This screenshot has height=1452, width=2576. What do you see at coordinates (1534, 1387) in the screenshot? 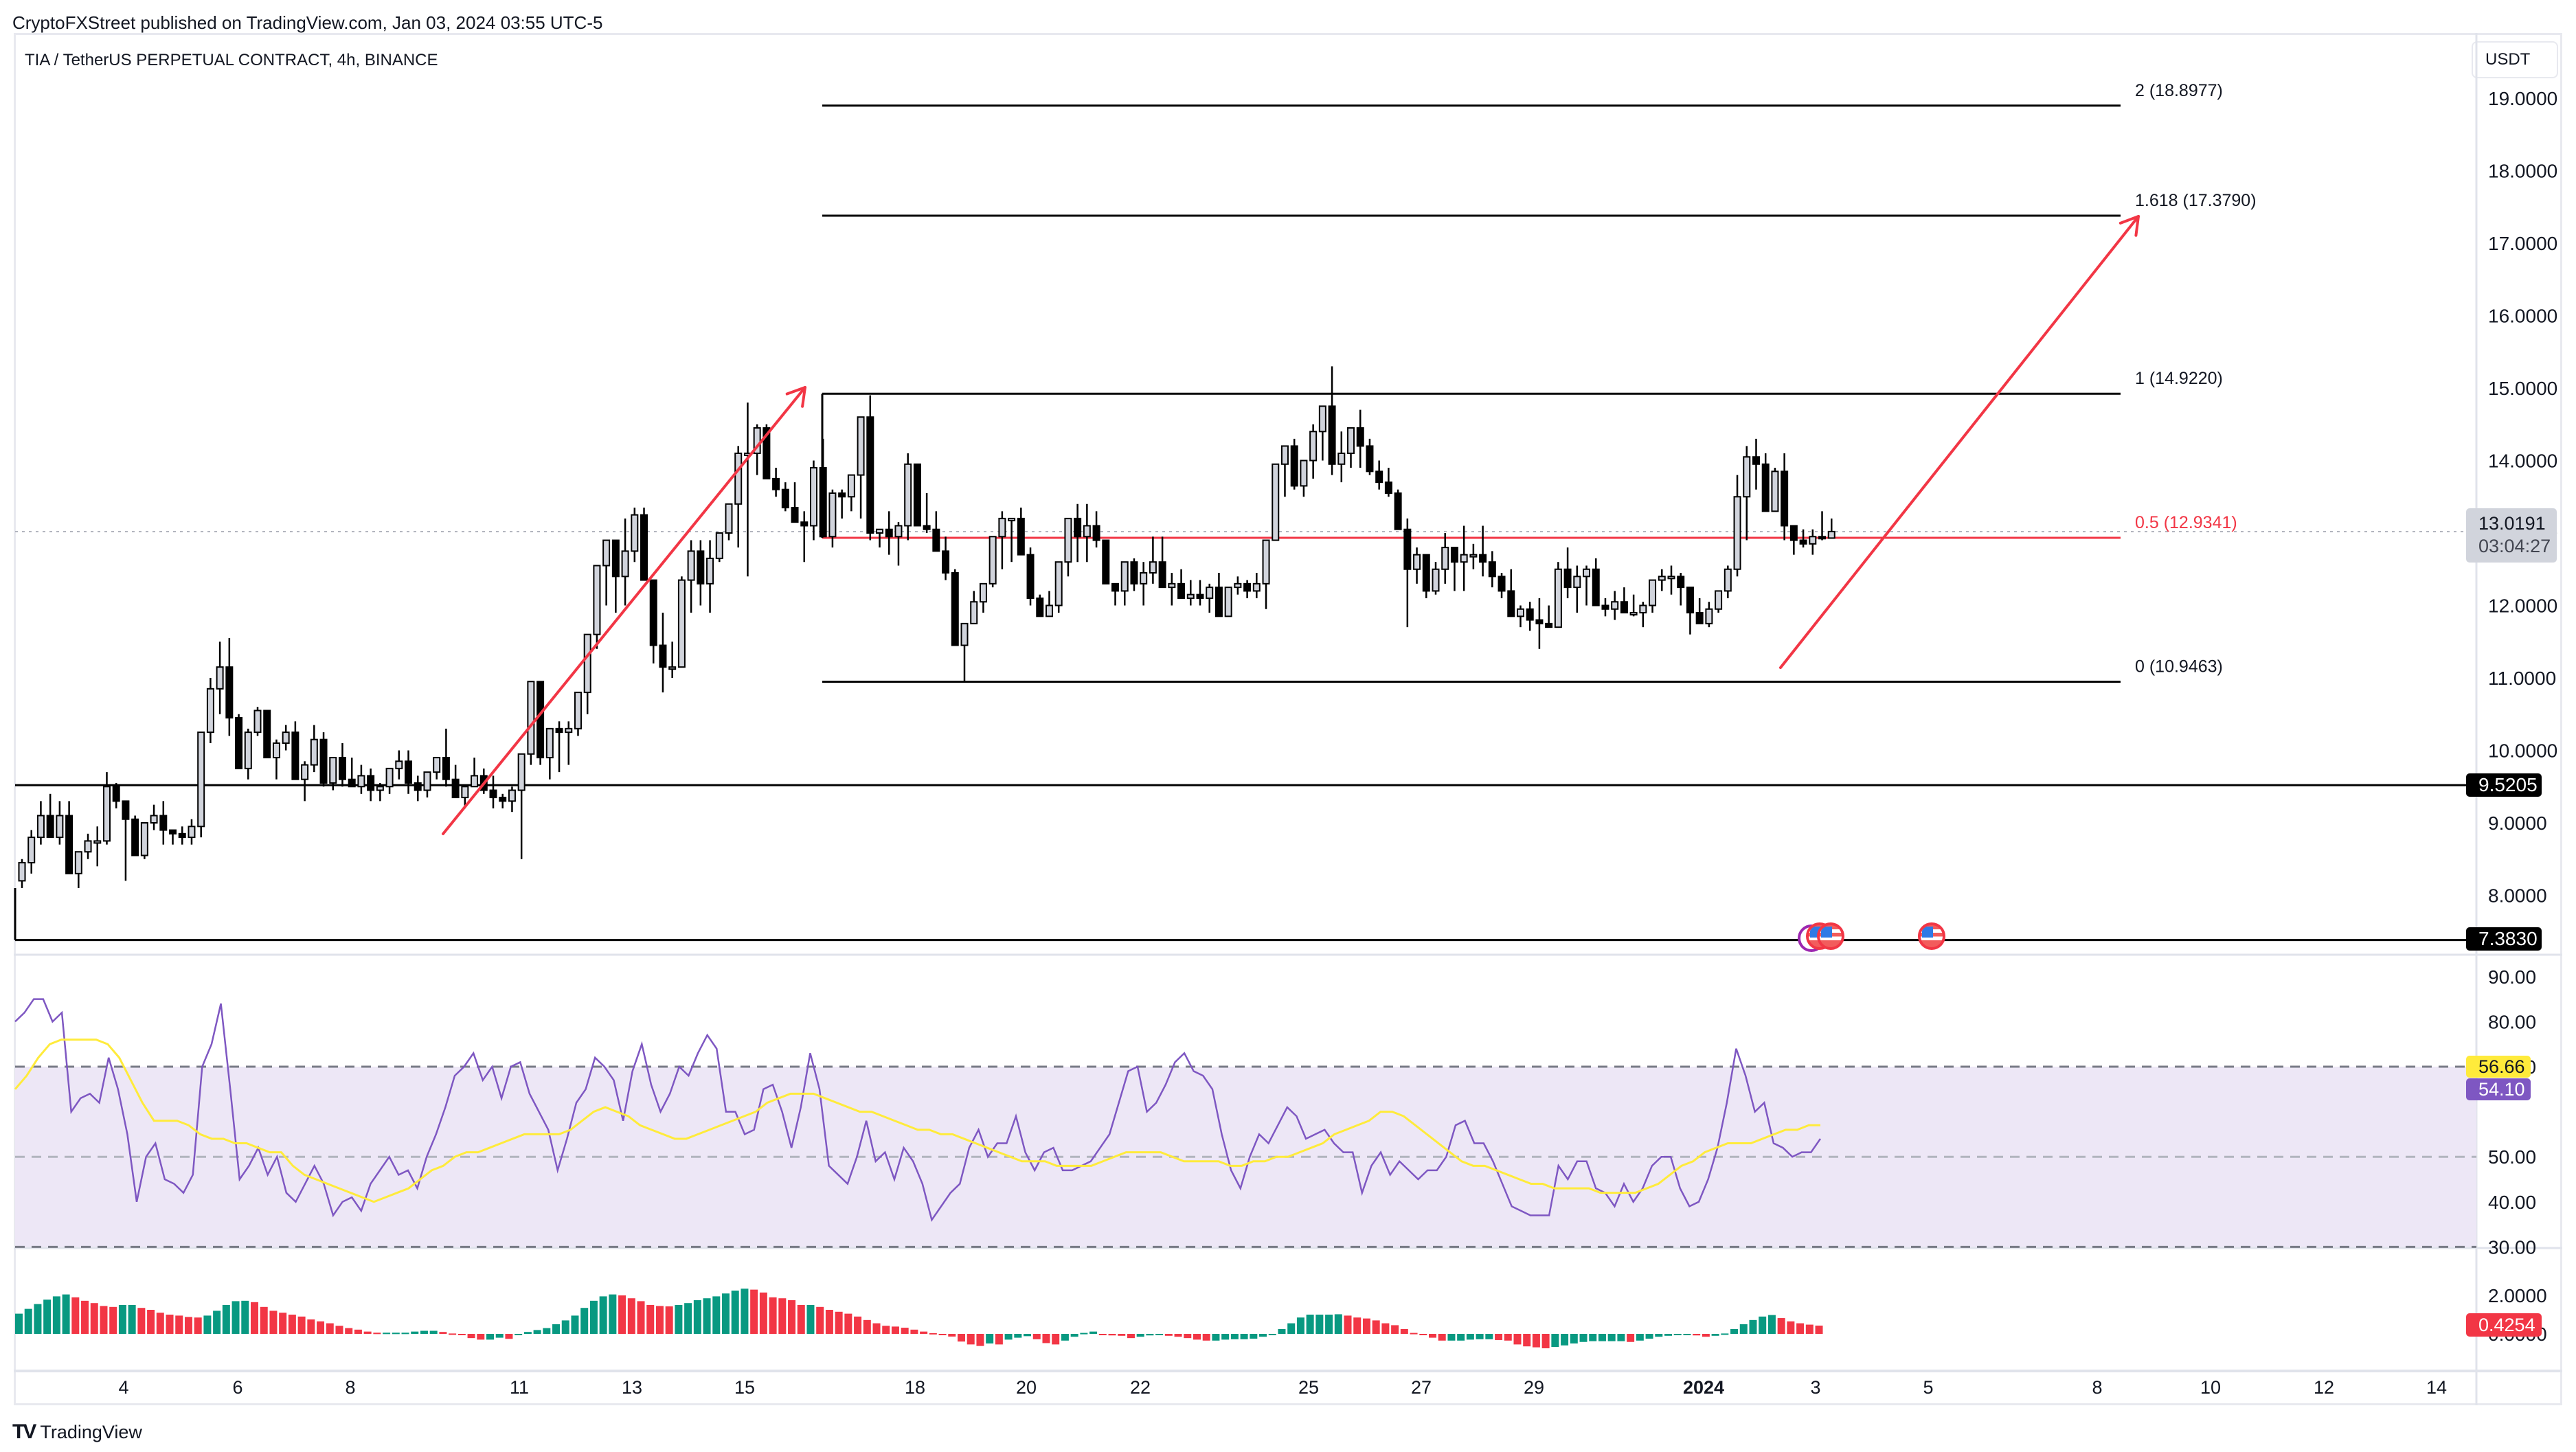
I see `time-label: 29` at bounding box center [1534, 1387].